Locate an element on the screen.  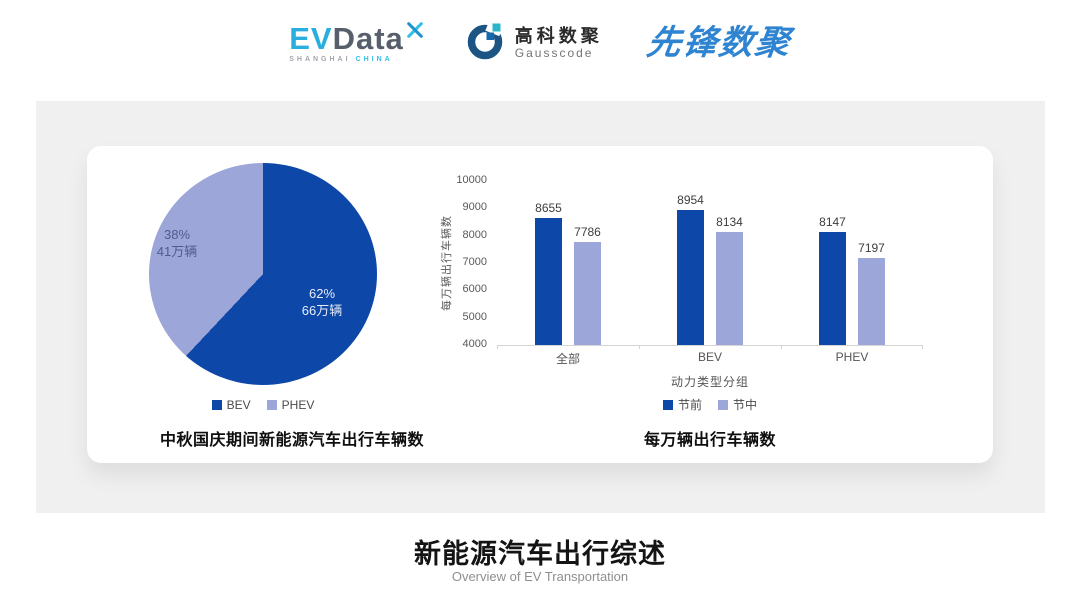
y-axis: 10000 9000 8000 7000 6000 5000 4000 is located at coordinates (464, 256).